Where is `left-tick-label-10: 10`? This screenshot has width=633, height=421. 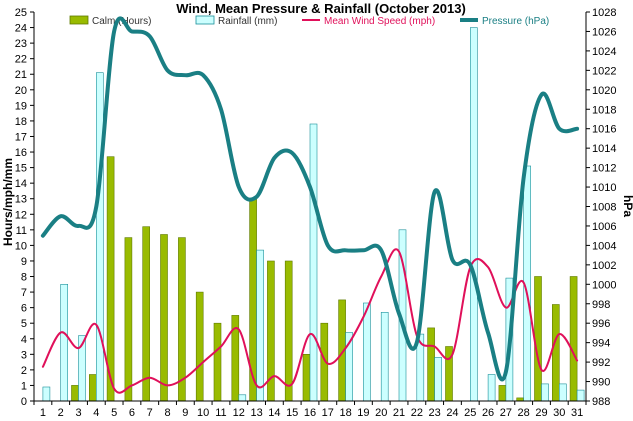 left-tick-label-10: 10 is located at coordinates (21, 246).